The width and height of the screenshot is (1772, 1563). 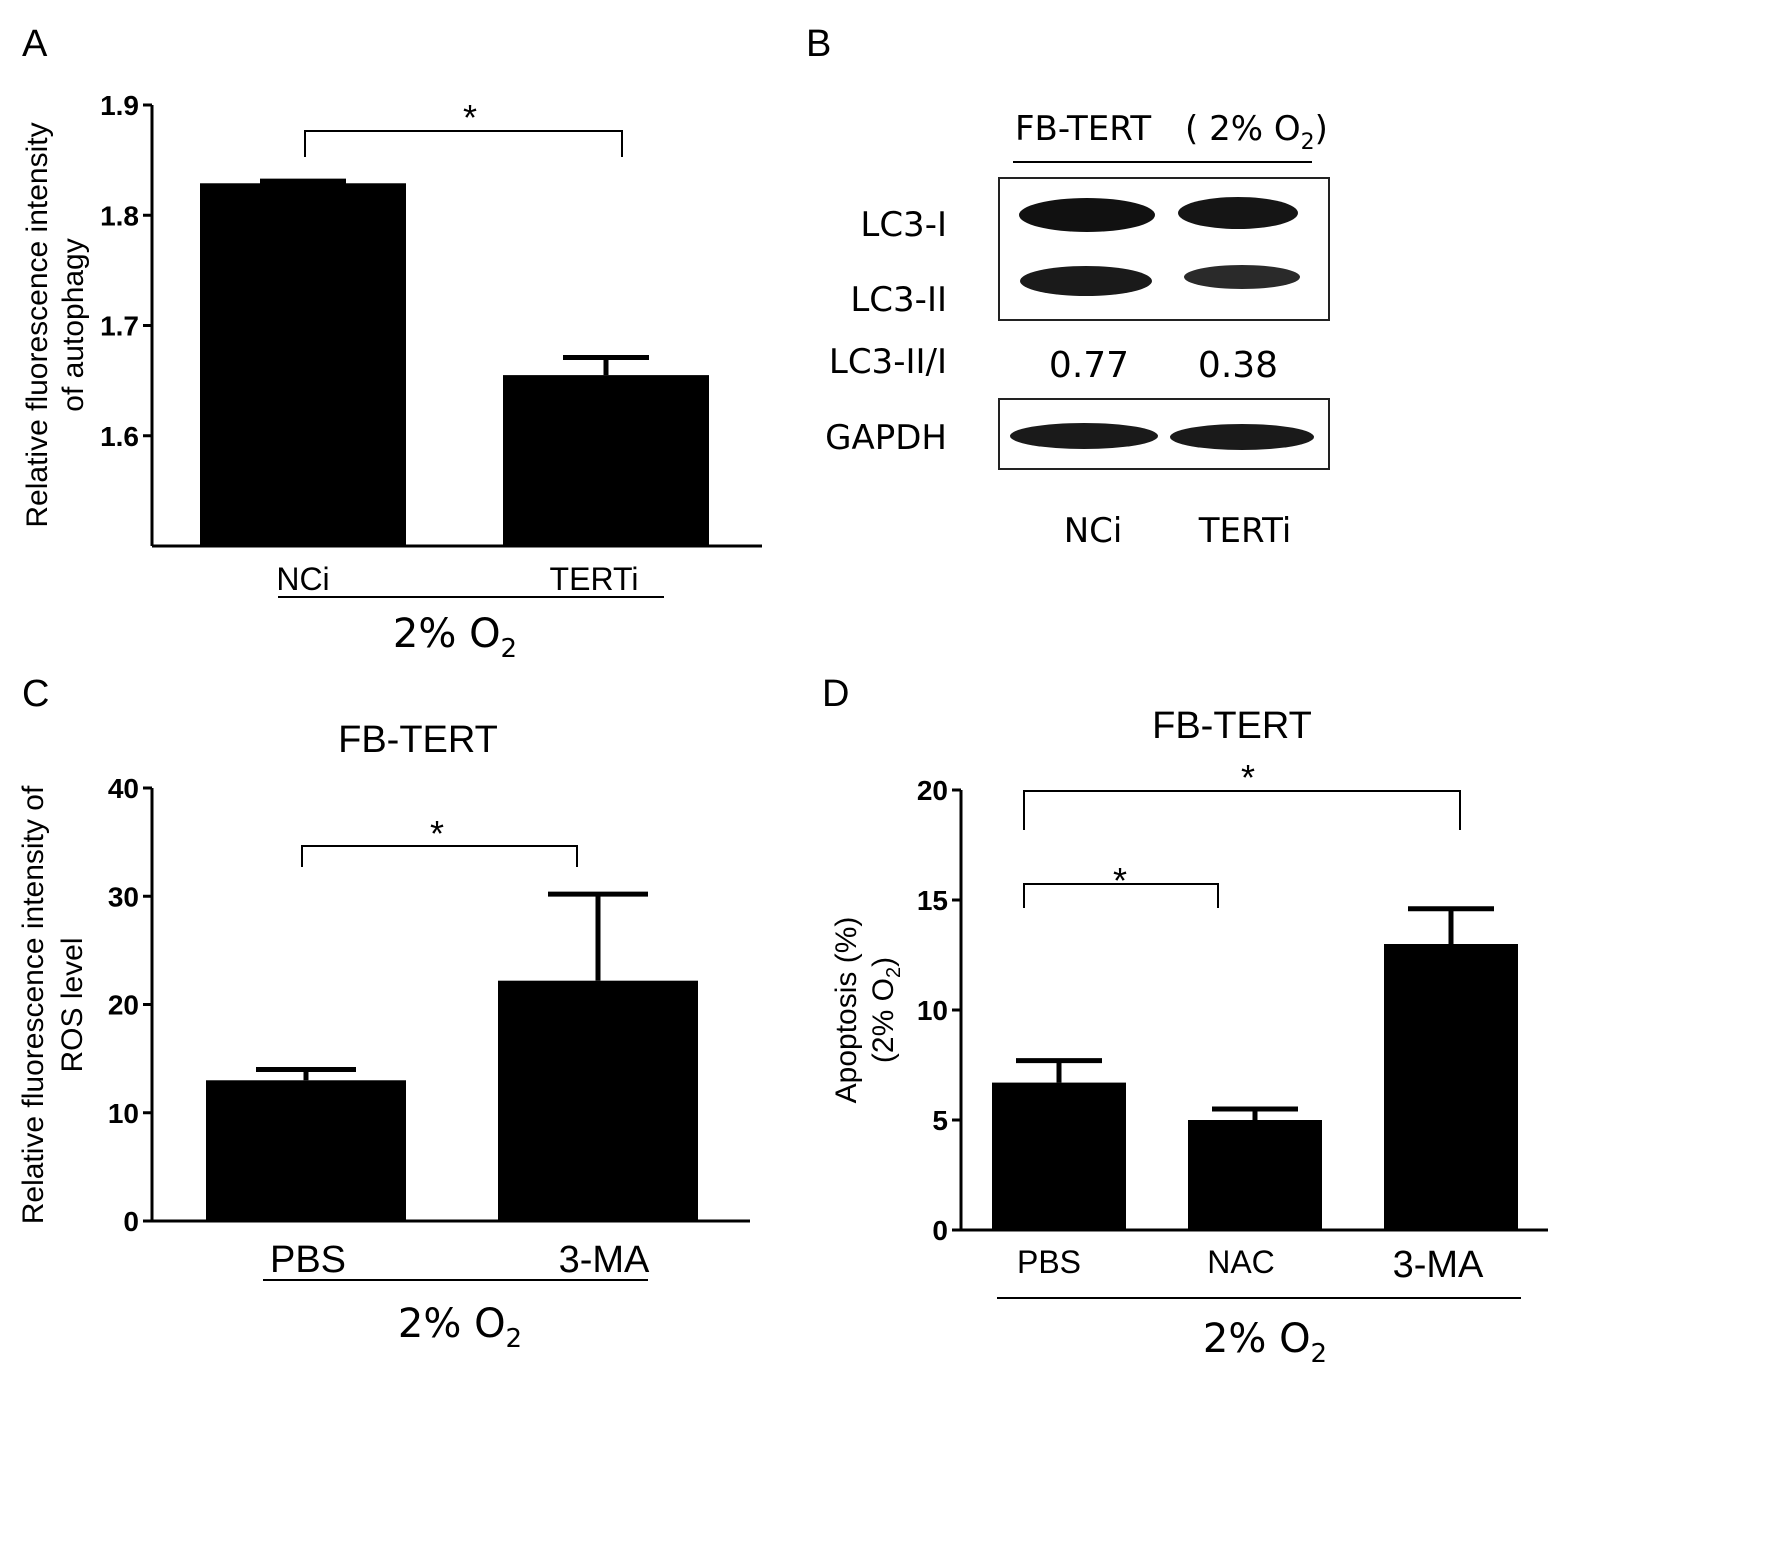 What do you see at coordinates (37, 324) in the screenshot?
I see `panel-a-ylabel-line1: Relative fluorescence intensity` at bounding box center [37, 324].